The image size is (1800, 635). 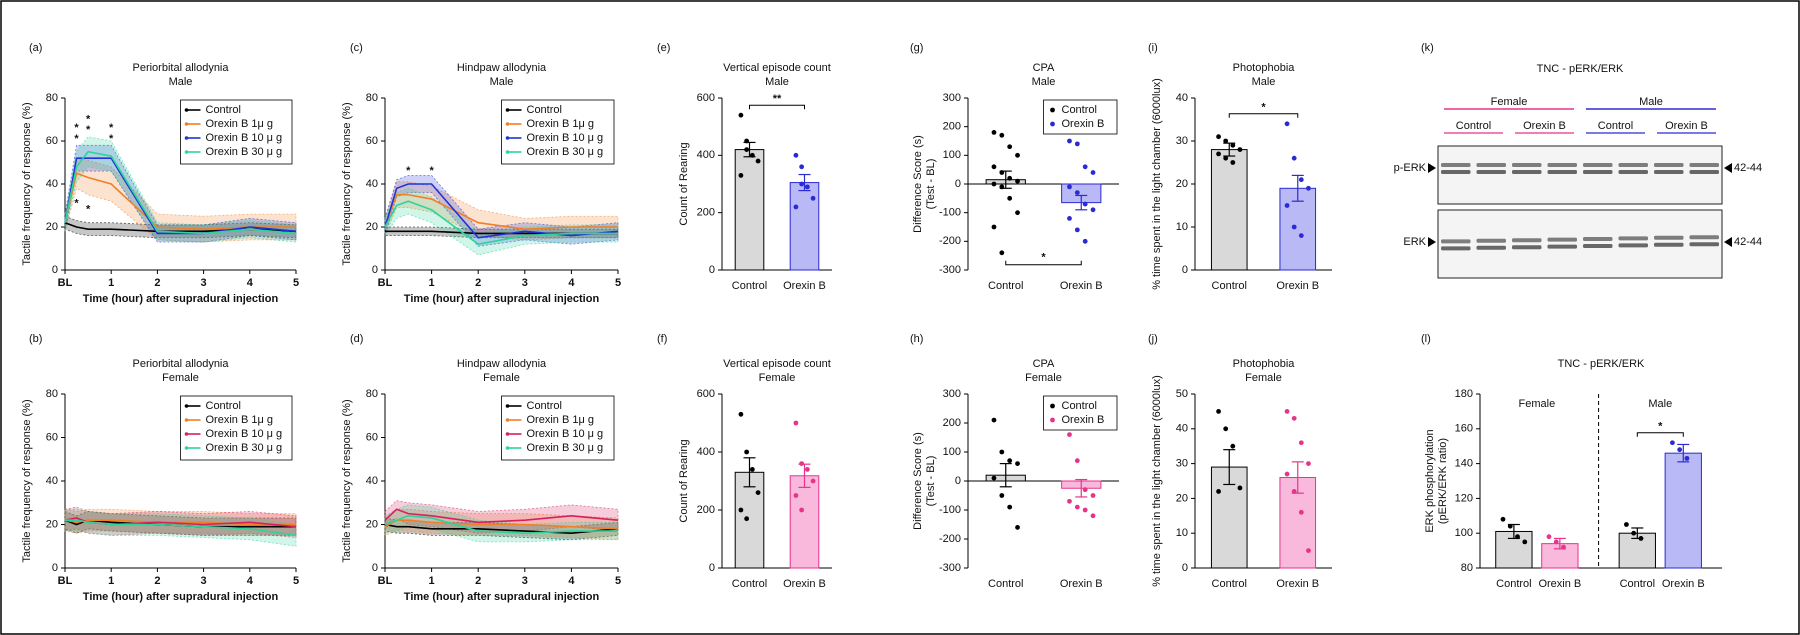 I want to click on chart-title: Hindpaw allodynia, so click(x=502, y=68).